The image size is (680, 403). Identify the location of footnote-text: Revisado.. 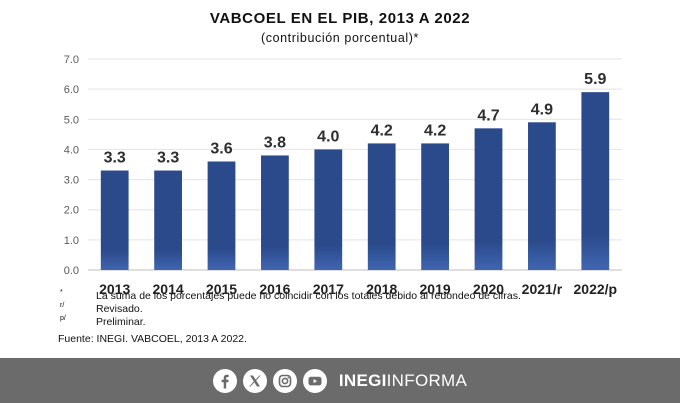
(119, 308).